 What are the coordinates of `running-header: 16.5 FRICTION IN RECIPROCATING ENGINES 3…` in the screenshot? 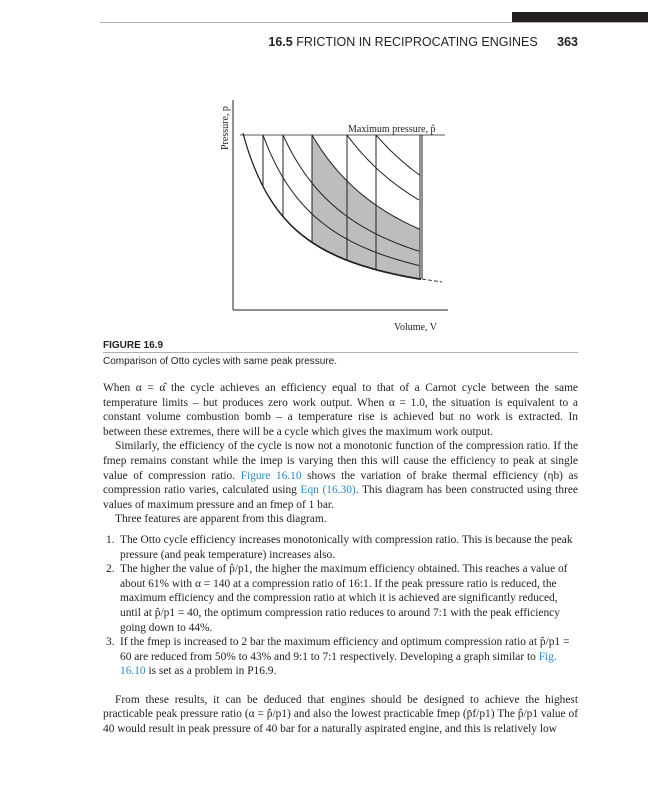 It's located at (423, 42).